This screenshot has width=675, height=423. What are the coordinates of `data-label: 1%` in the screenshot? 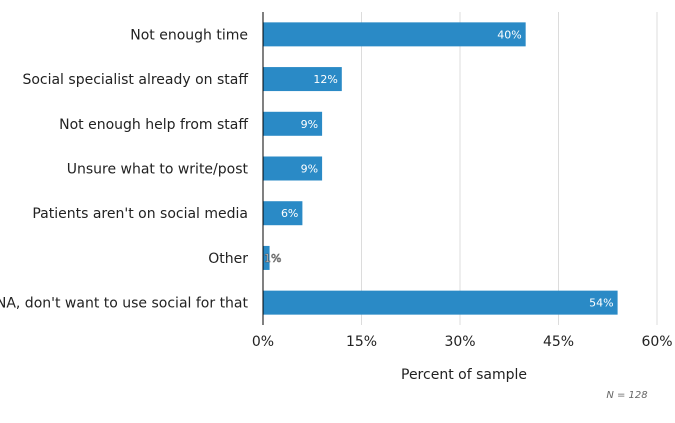 It's located at (272, 258).